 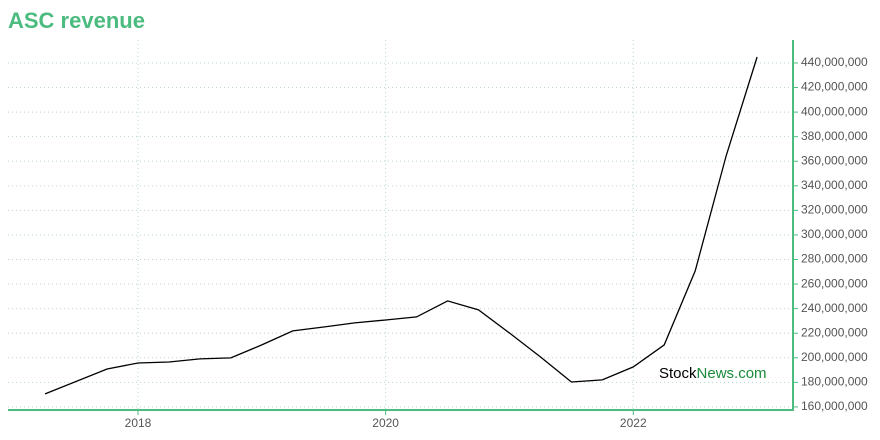 What do you see at coordinates (834, 136) in the screenshot?
I see `y-tick-label: 380,000,000` at bounding box center [834, 136].